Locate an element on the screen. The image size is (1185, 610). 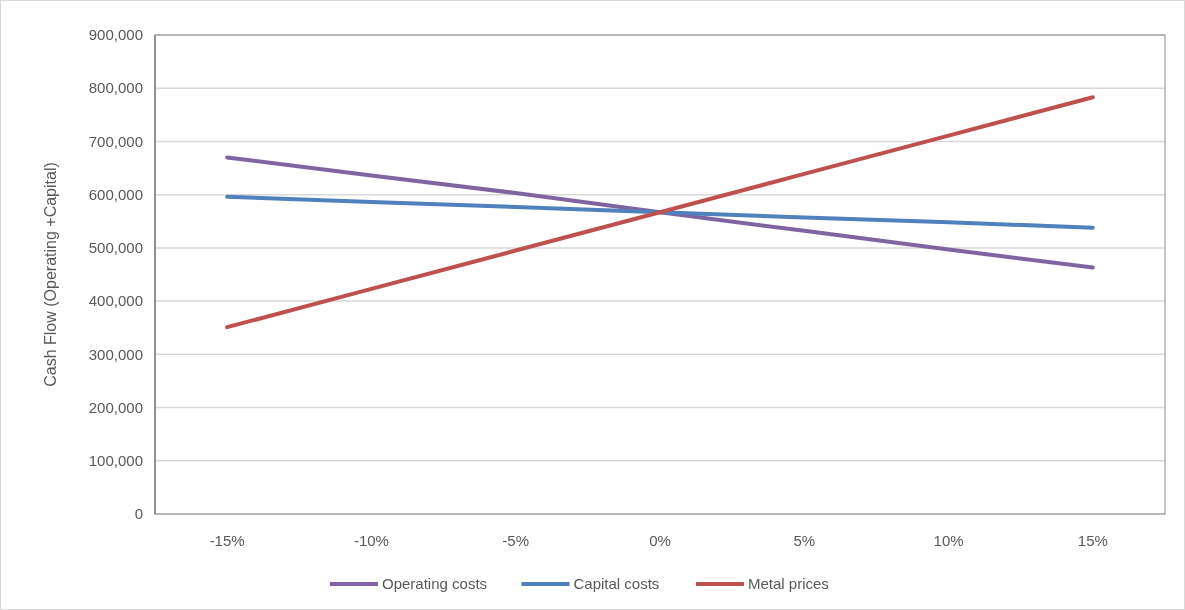
x-tick-label: 0% is located at coordinates (660, 540).